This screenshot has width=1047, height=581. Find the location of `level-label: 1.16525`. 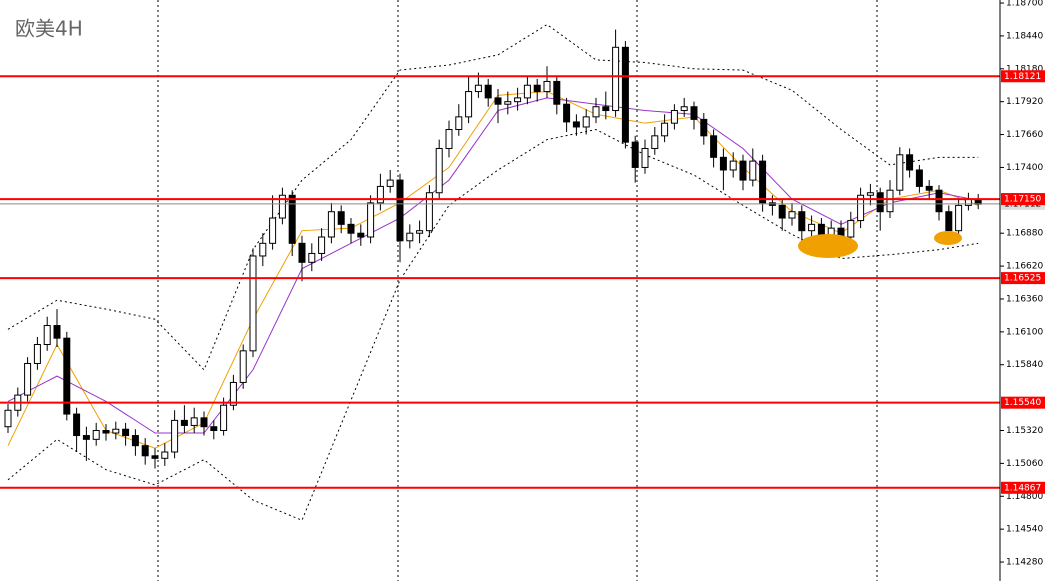

level-label: 1.16525 is located at coordinates (1022, 279).